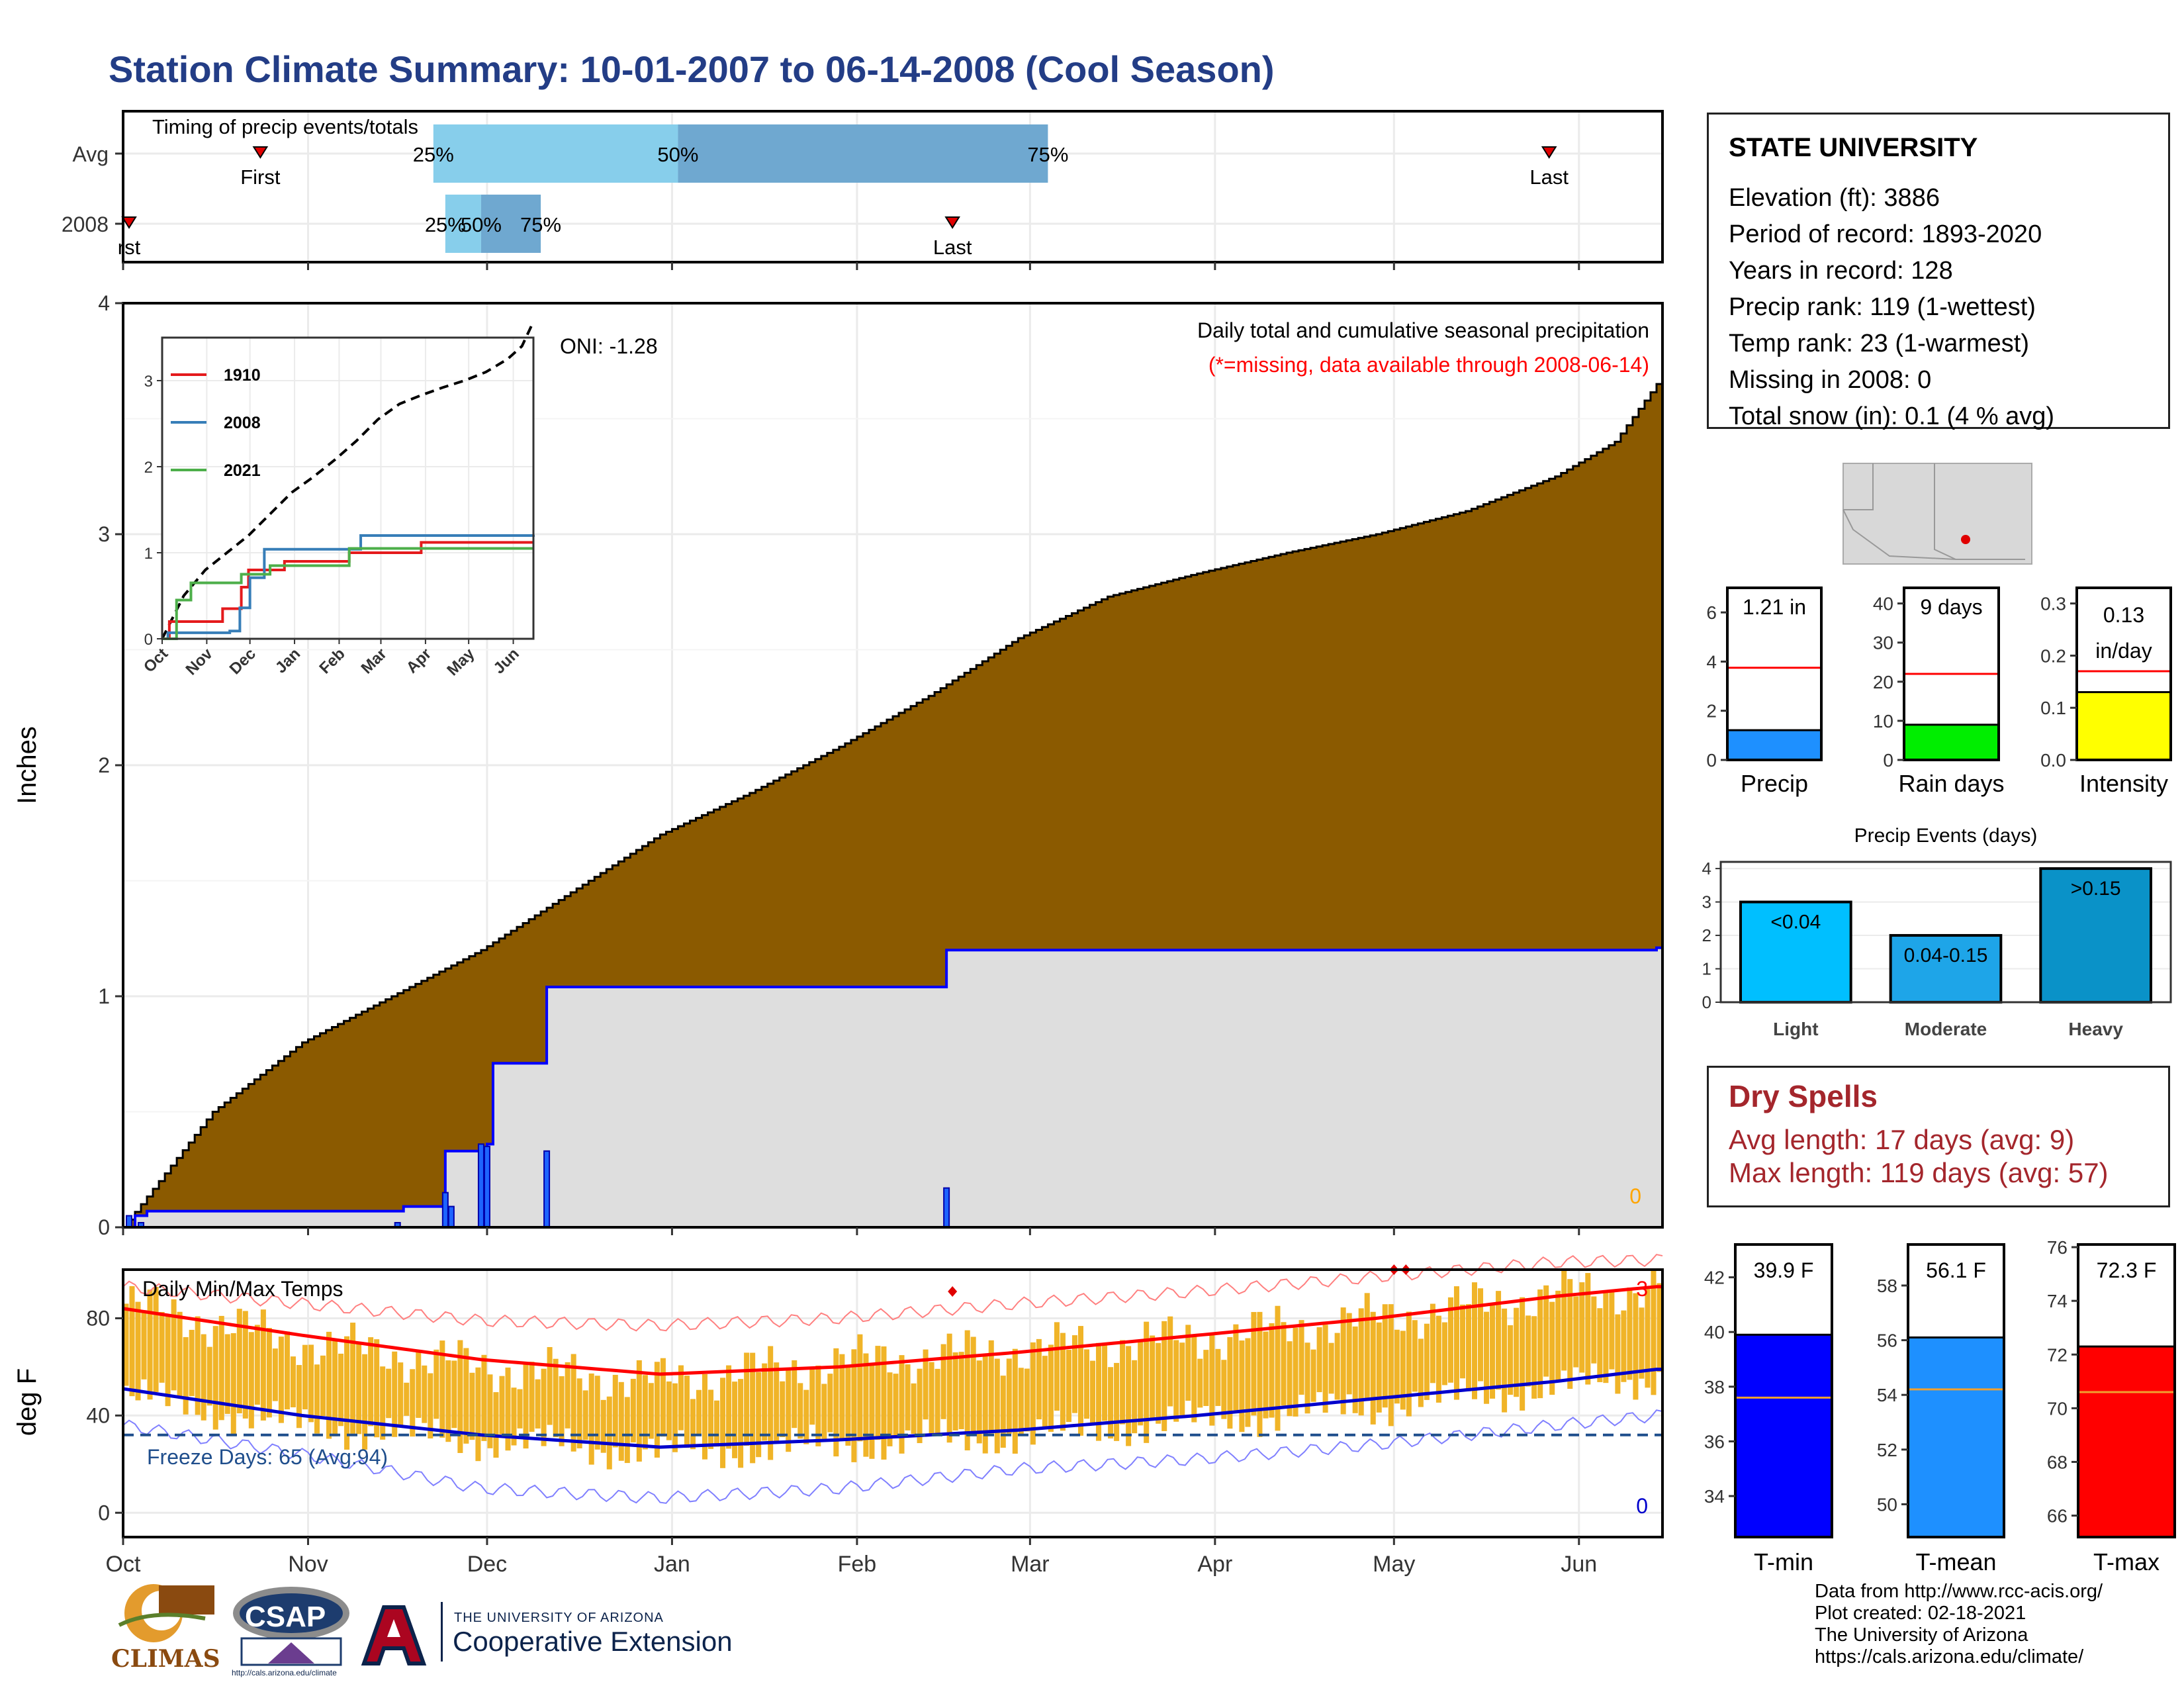 This screenshot has width=2184, height=1688. What do you see at coordinates (893, 186) in the screenshot?
I see `timing-panel-frame` at bounding box center [893, 186].